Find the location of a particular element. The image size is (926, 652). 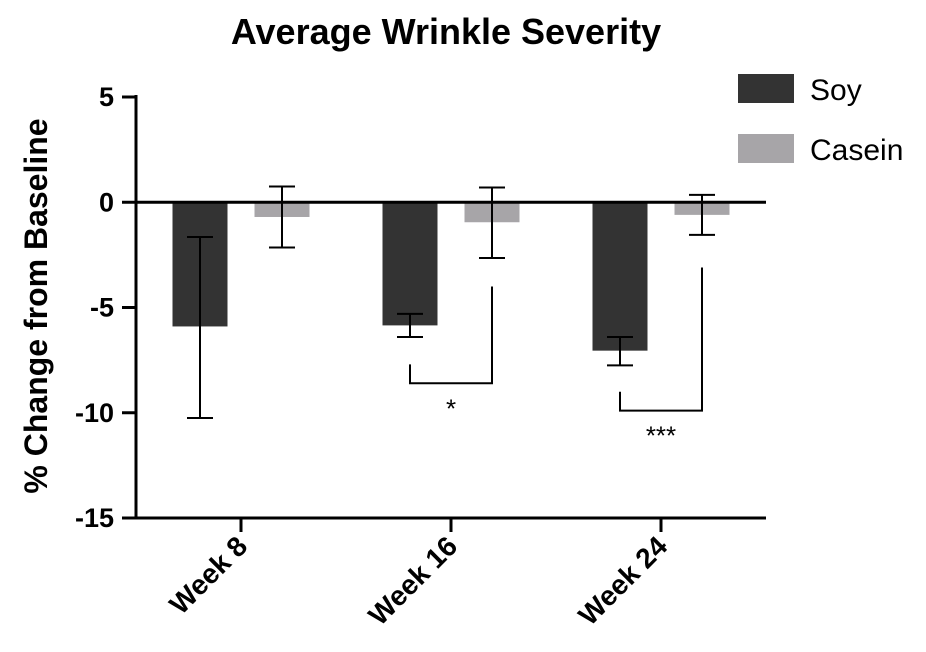

x-tick-label: Week 16 is located at coordinates (412, 580).